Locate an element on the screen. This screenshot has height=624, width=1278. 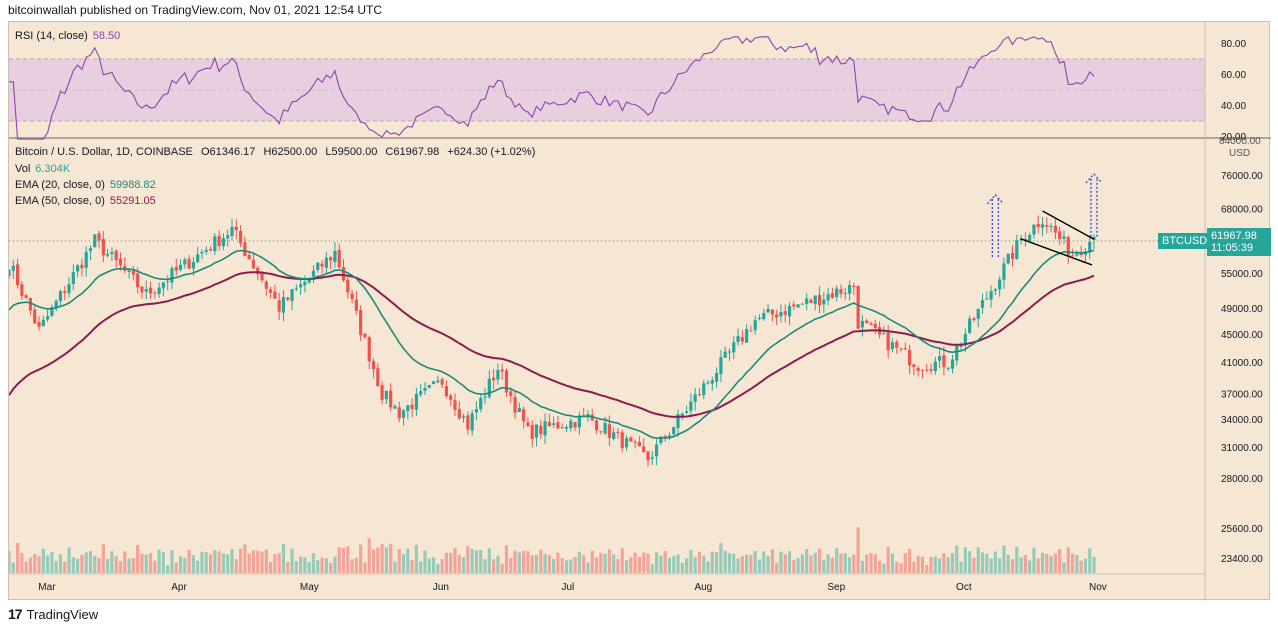
breakout-arrow-right is located at coordinates (1094, 204).